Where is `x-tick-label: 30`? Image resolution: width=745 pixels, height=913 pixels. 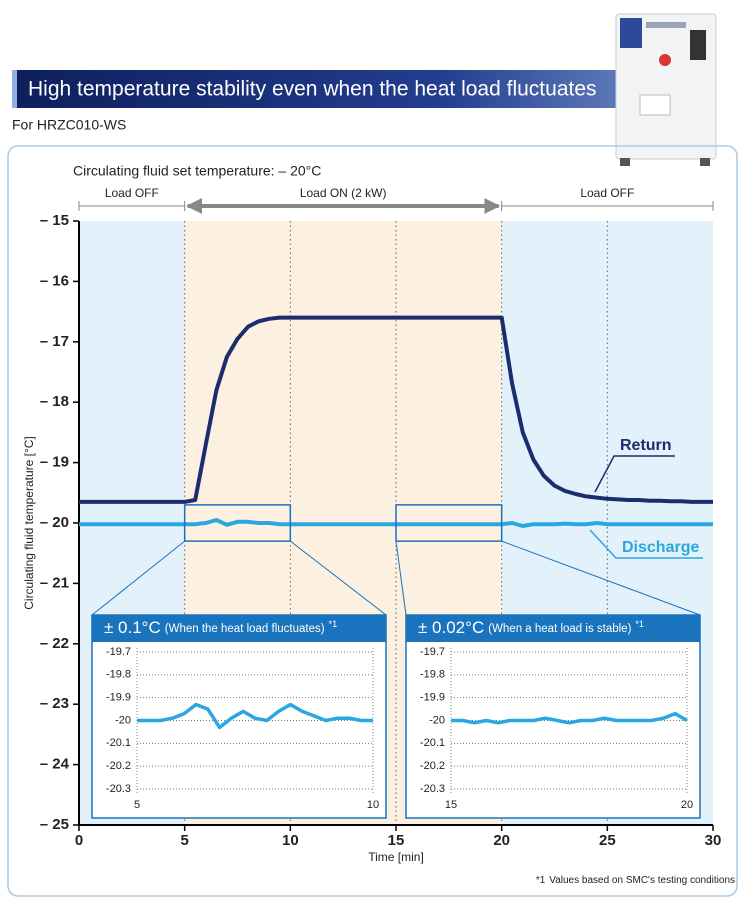 x-tick-label: 30 is located at coordinates (713, 840).